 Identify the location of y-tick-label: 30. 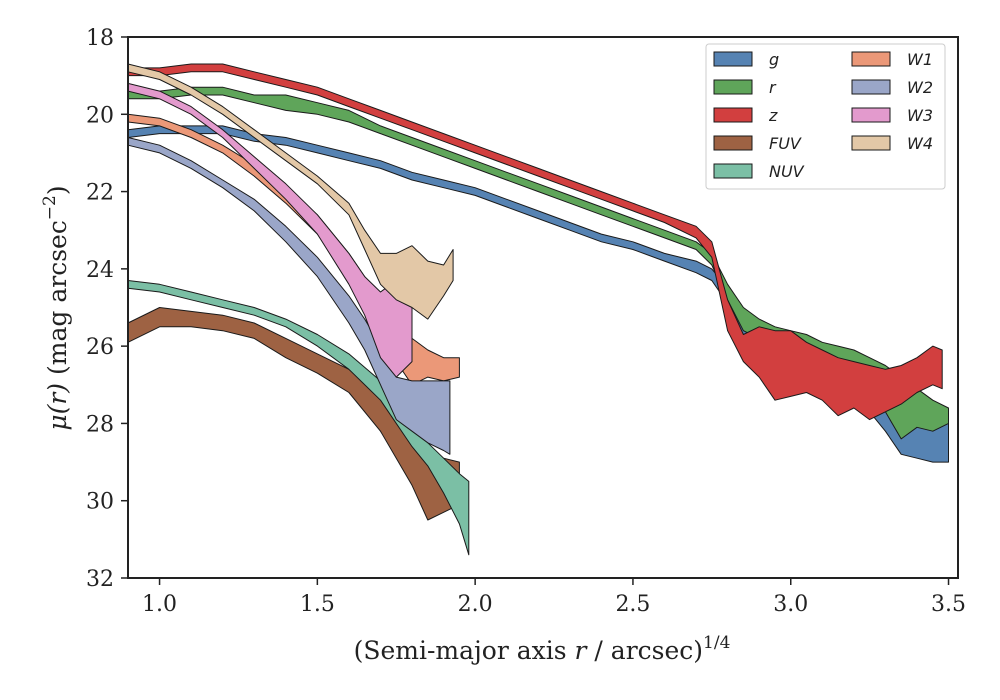
(100, 502).